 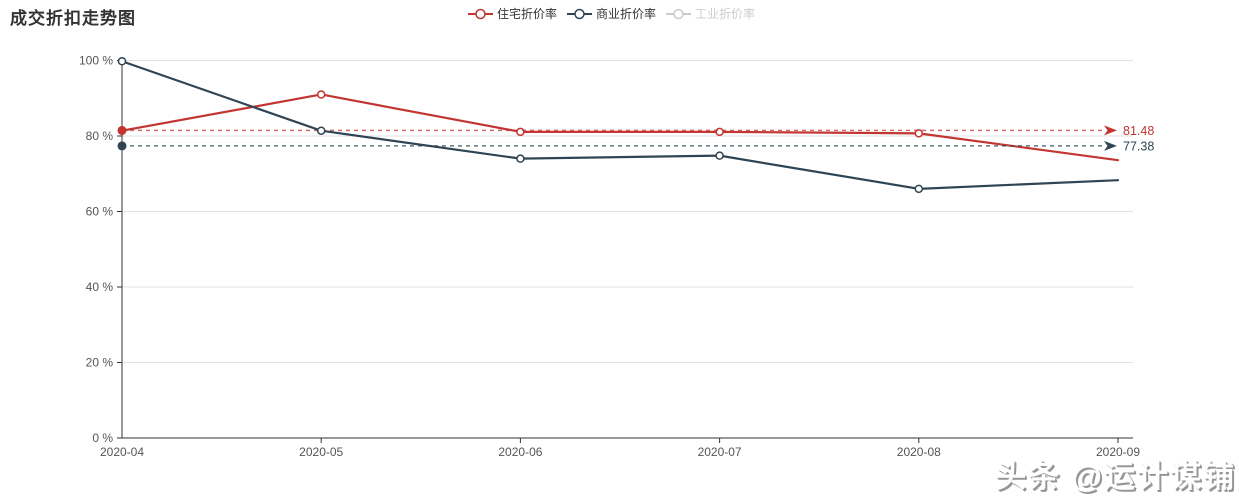 What do you see at coordinates (1138, 131) in the screenshot?
I see `markline-value-label: 81.48` at bounding box center [1138, 131].